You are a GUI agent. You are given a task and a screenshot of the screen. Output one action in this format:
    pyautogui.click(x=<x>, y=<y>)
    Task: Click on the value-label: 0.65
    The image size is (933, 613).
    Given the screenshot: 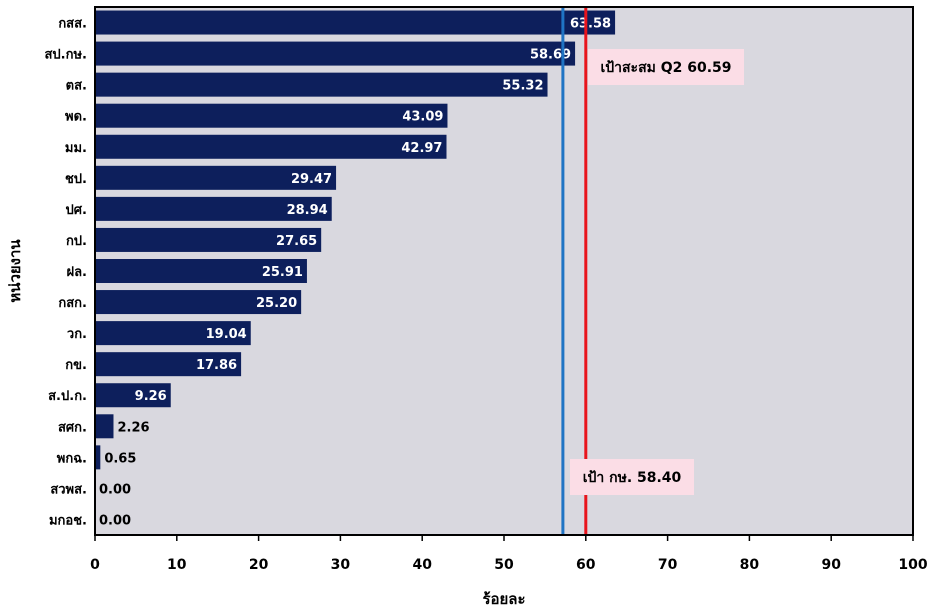 What is the action you would take?
    pyautogui.click(x=120, y=458)
    